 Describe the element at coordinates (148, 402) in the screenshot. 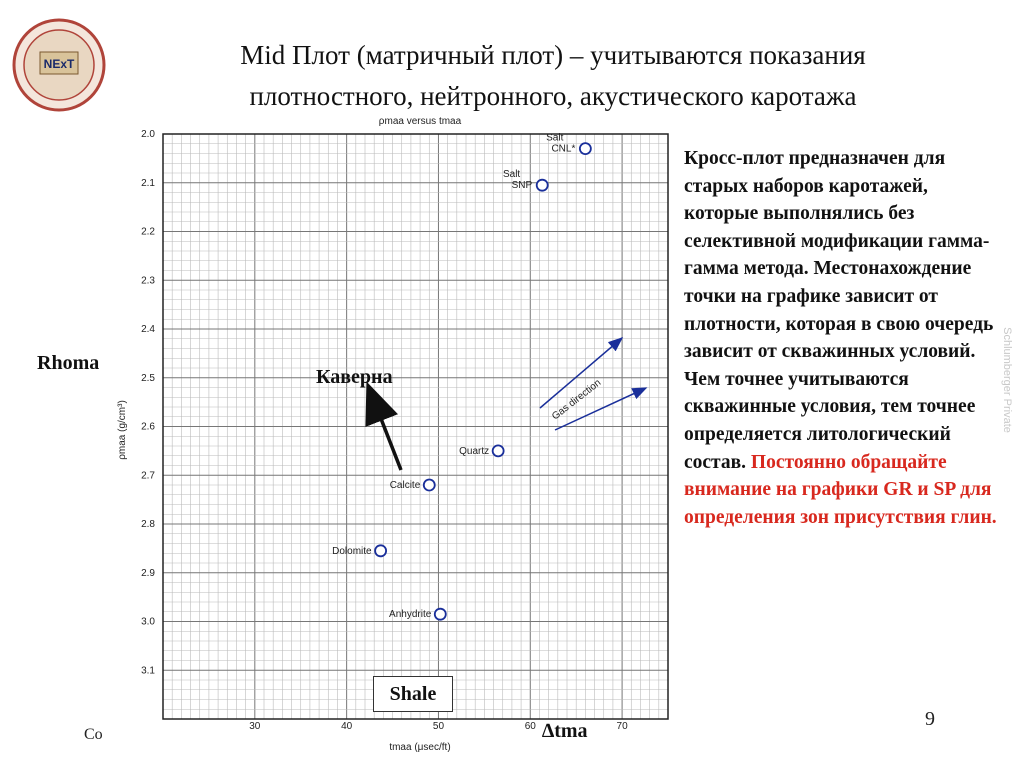

I see `y-tick-labels: 2.0 2.1 2.2 2.3 2.4 2.5 2.6 2.7 2.8 2.9 3.0 3.1` at that location.